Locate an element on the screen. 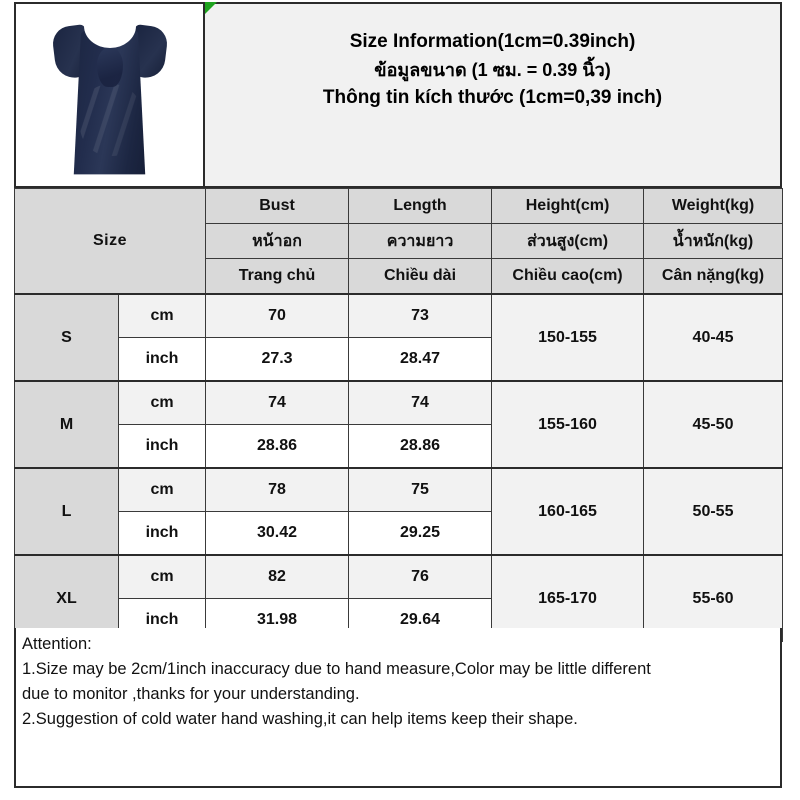  table-header-row-th: หน้าอก ความยาว ส่วนสูง(cm) น้ำหนัก(kg) is located at coordinates (399, 241).